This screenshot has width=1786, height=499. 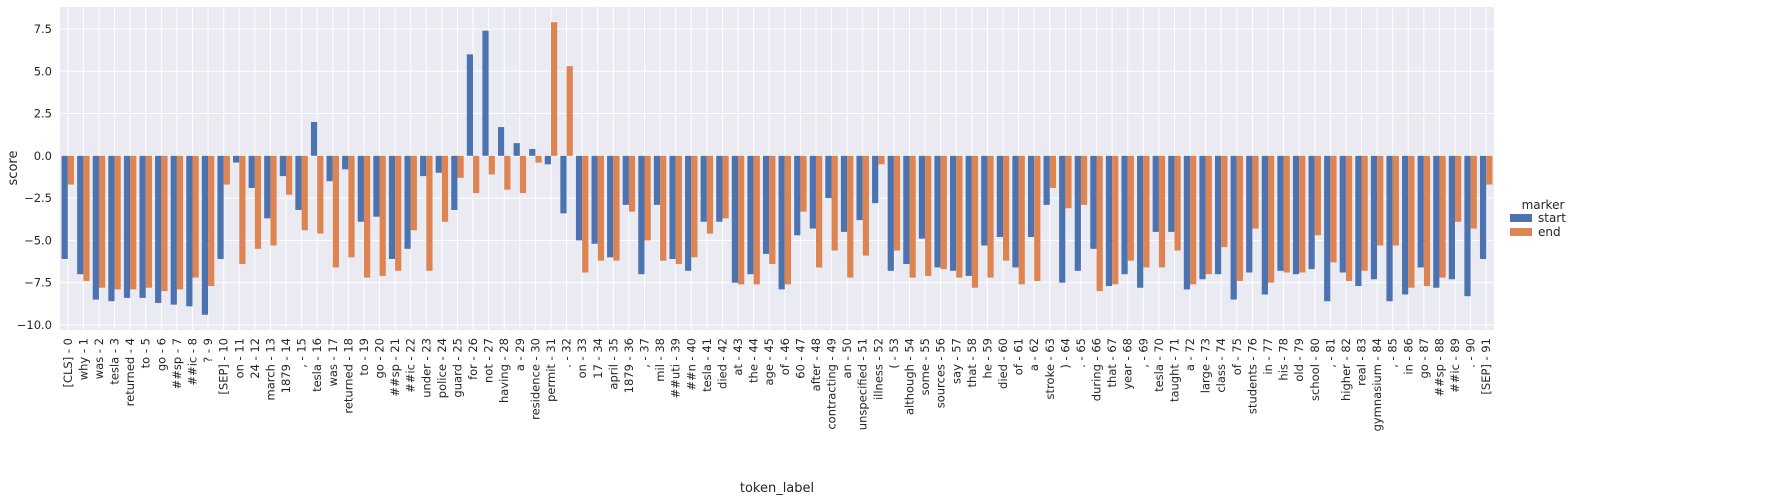 What do you see at coordinates (504, 370) in the screenshot?
I see `x-tick-label: having - 28` at bounding box center [504, 370].